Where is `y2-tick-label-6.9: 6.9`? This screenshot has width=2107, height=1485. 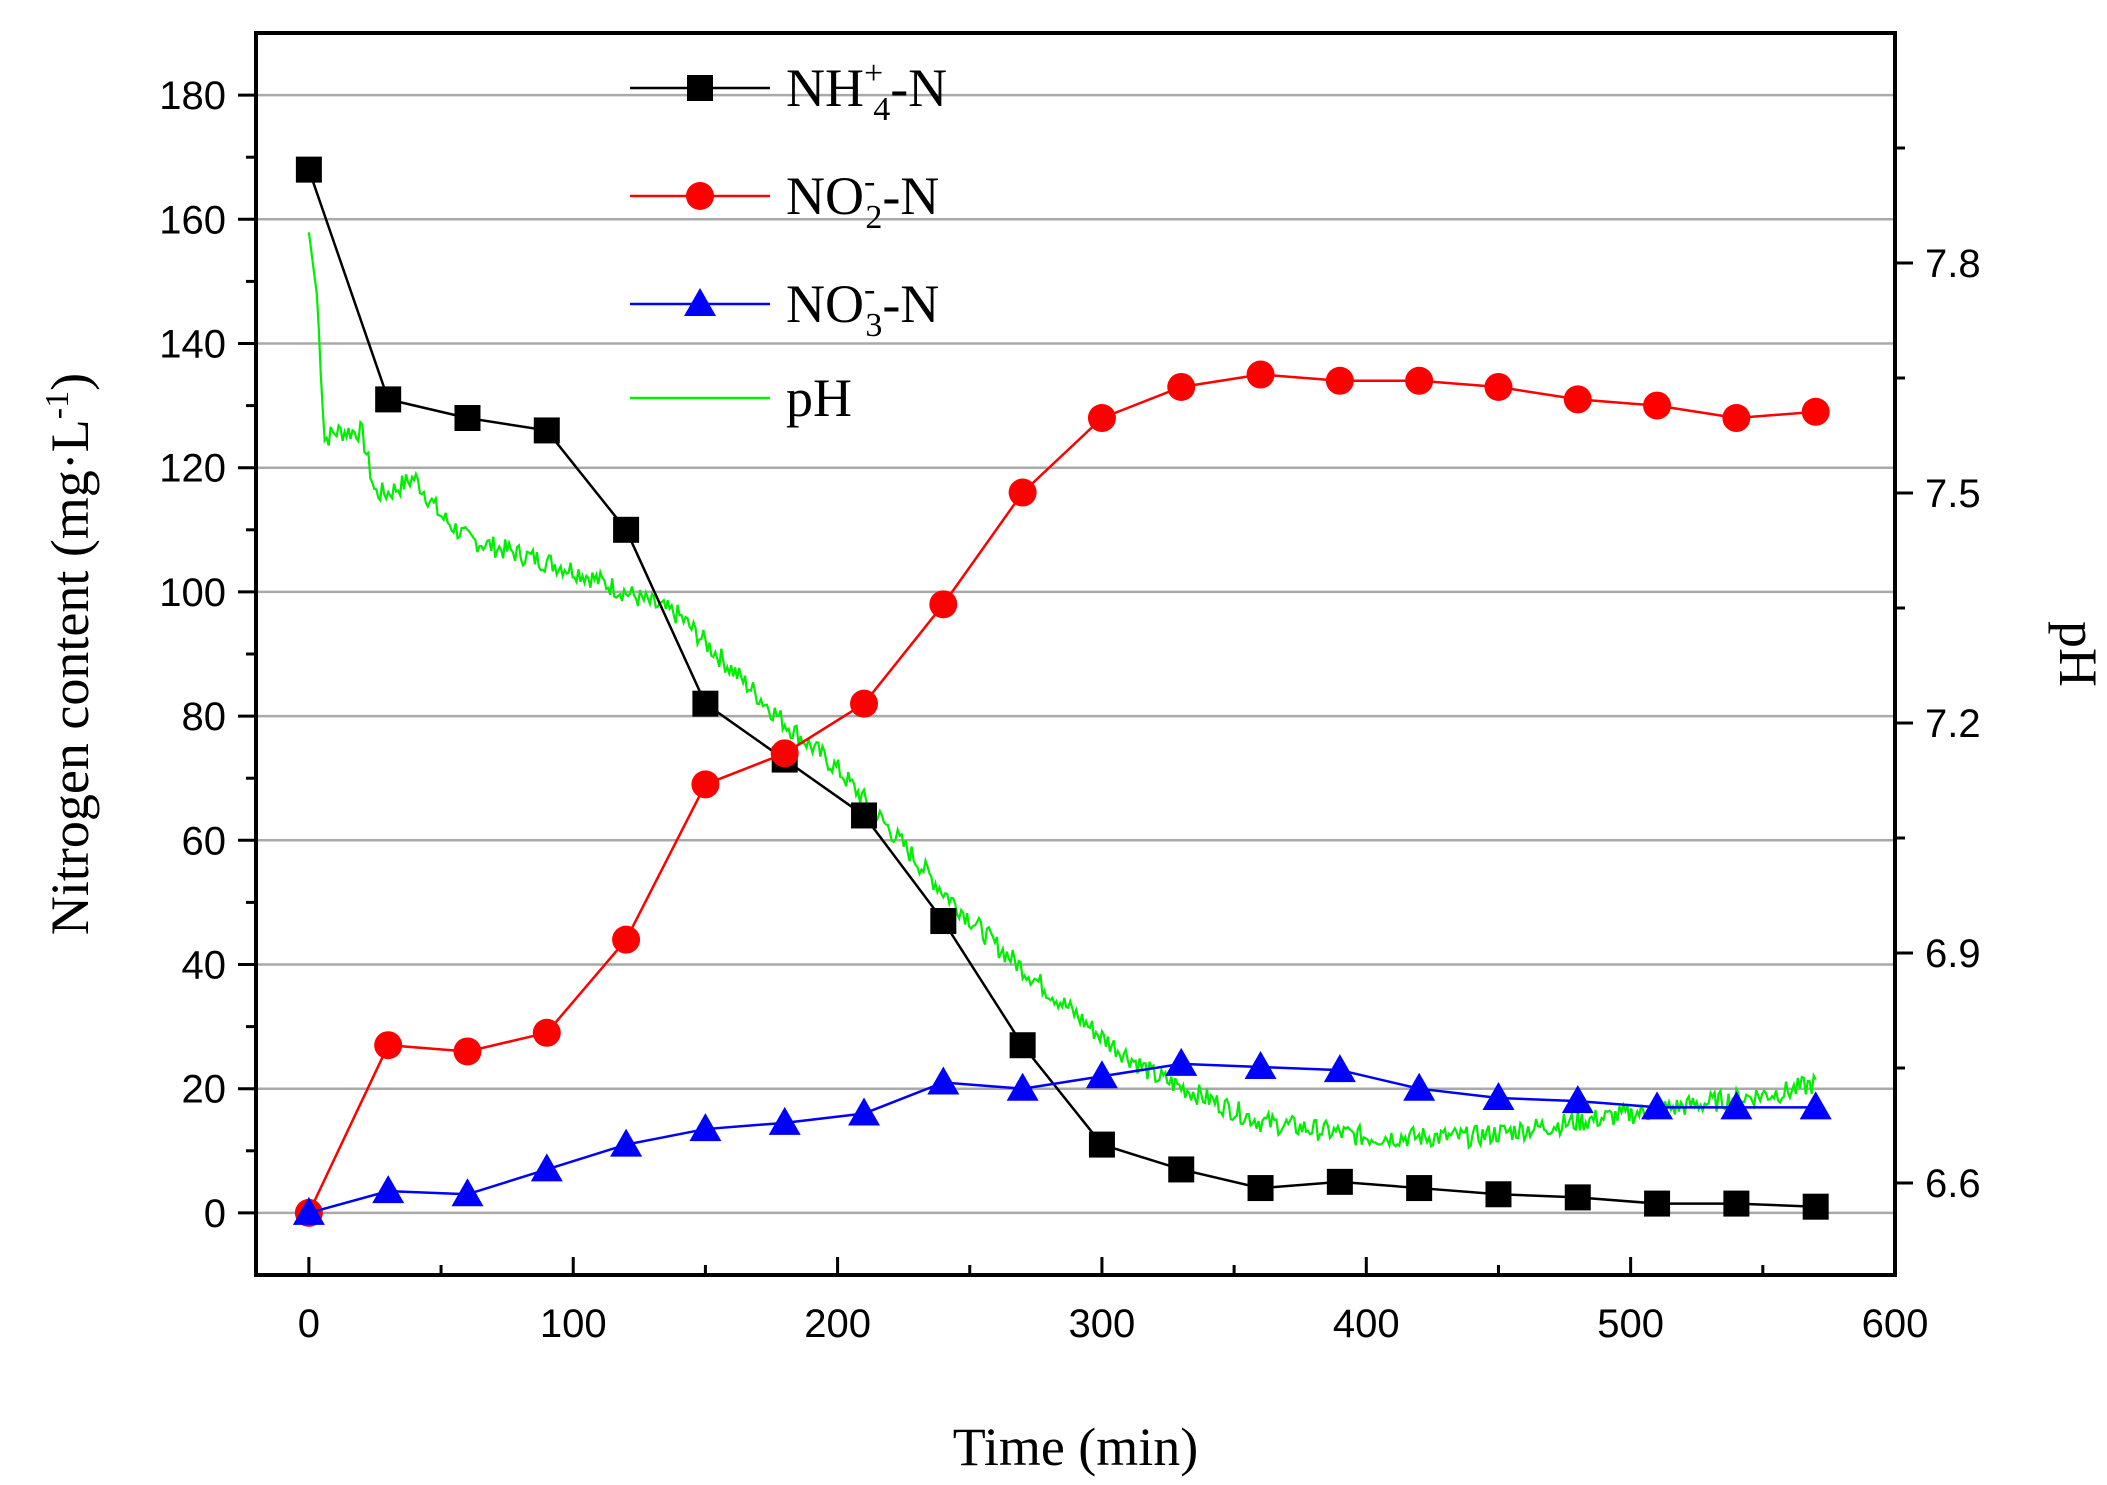 y2-tick-label-6.9: 6.9 is located at coordinates (1953, 954).